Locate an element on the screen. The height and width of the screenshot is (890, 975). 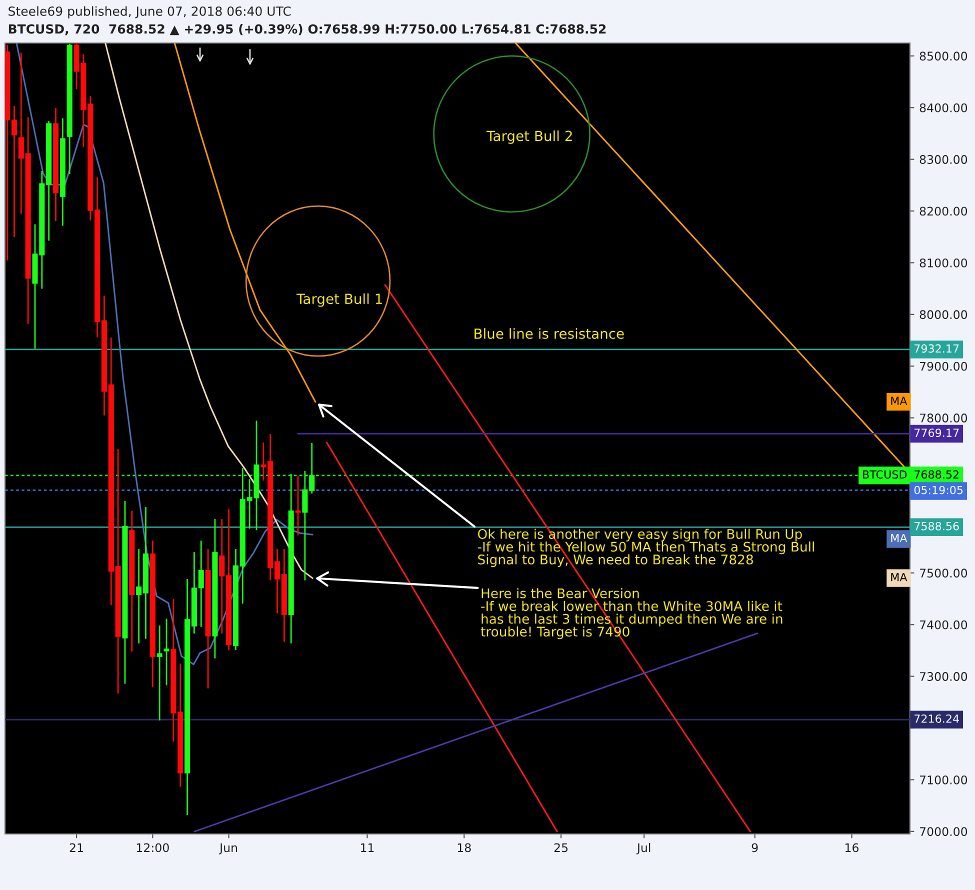
y-tick-label: 8400.00 is located at coordinates (944, 107).